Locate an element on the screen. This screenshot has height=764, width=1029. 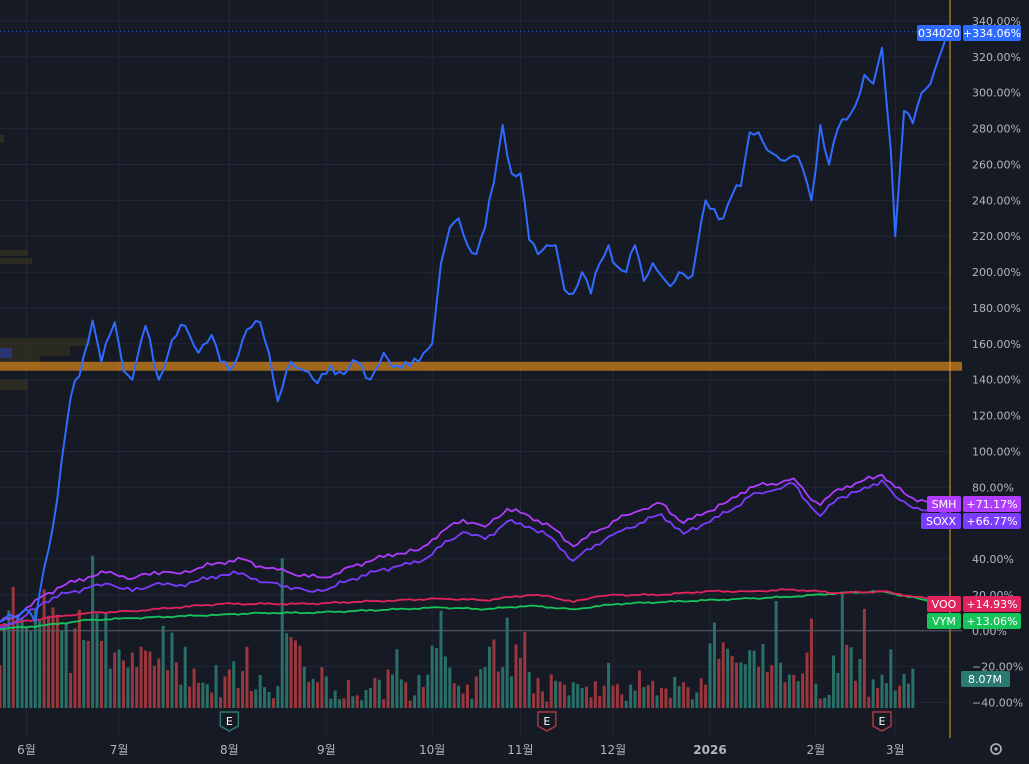
y-tick-label: 160.00% is located at coordinates (996, 344).